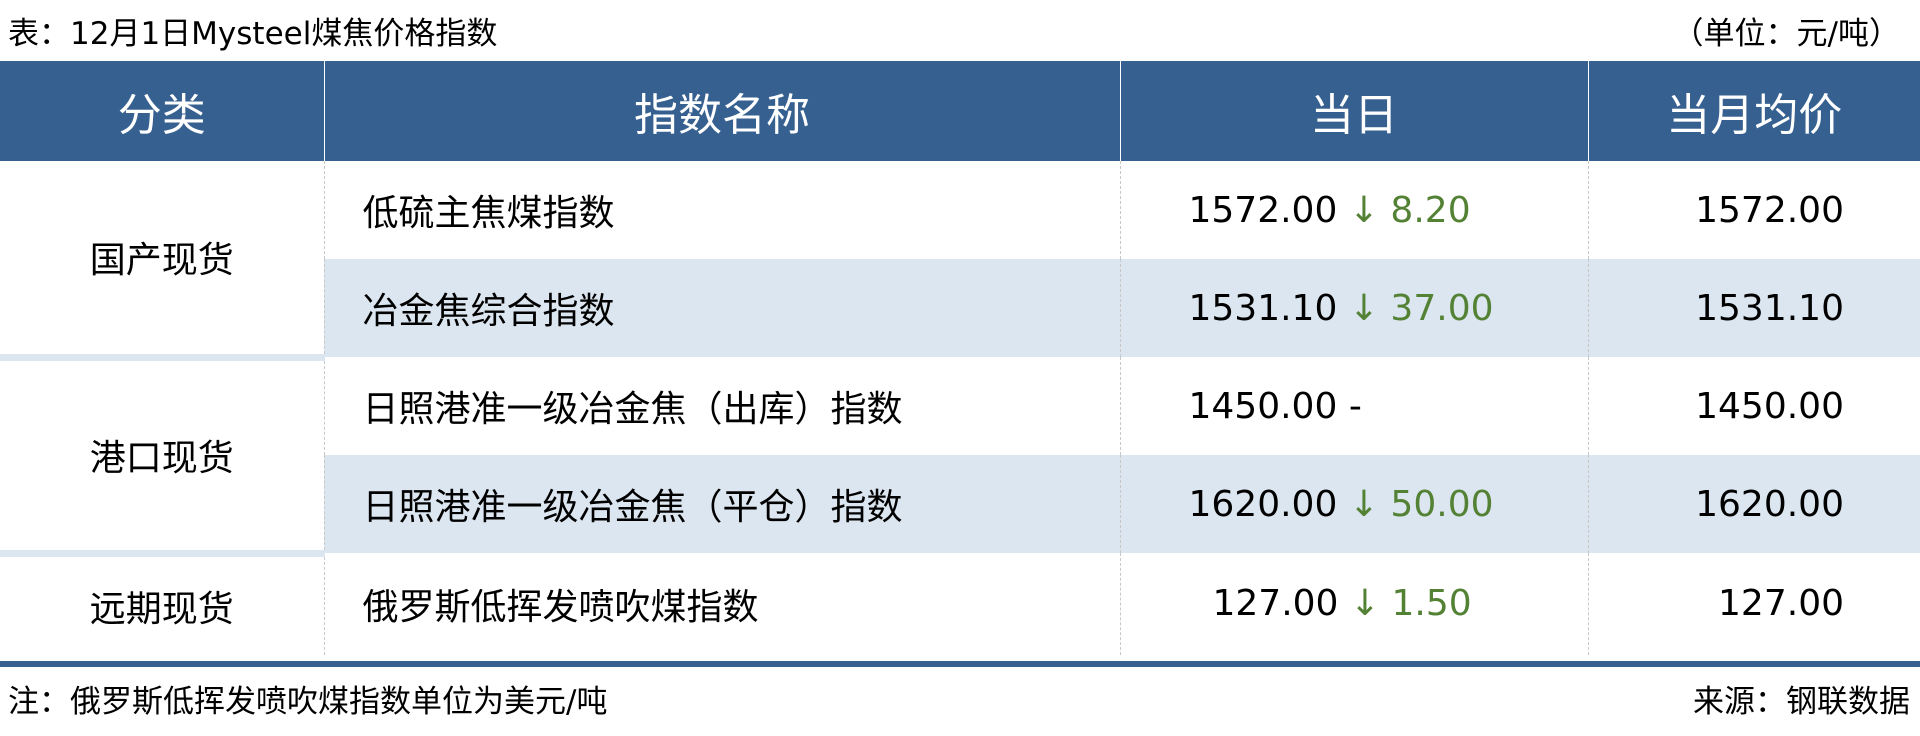 This screenshot has width=1920, height=736. I want to click on header-category: 分类, so click(162, 111).